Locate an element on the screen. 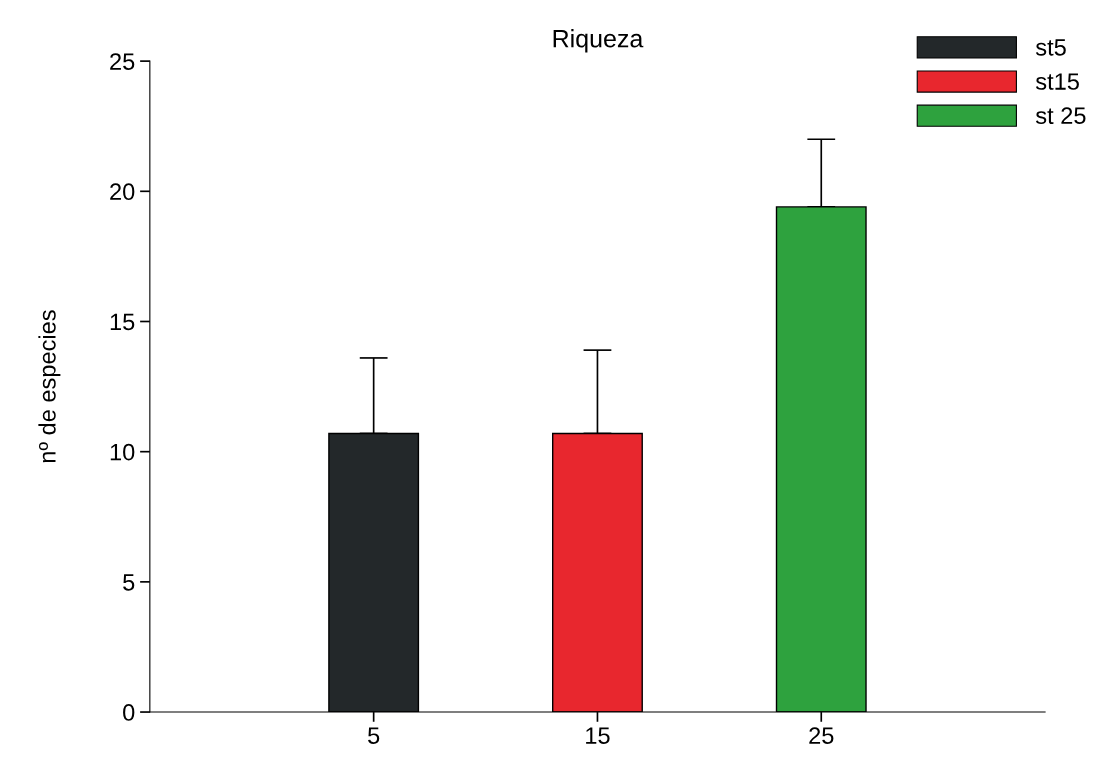 This screenshot has height=764, width=1110. y-tick-label: 10 is located at coordinates (122, 452).